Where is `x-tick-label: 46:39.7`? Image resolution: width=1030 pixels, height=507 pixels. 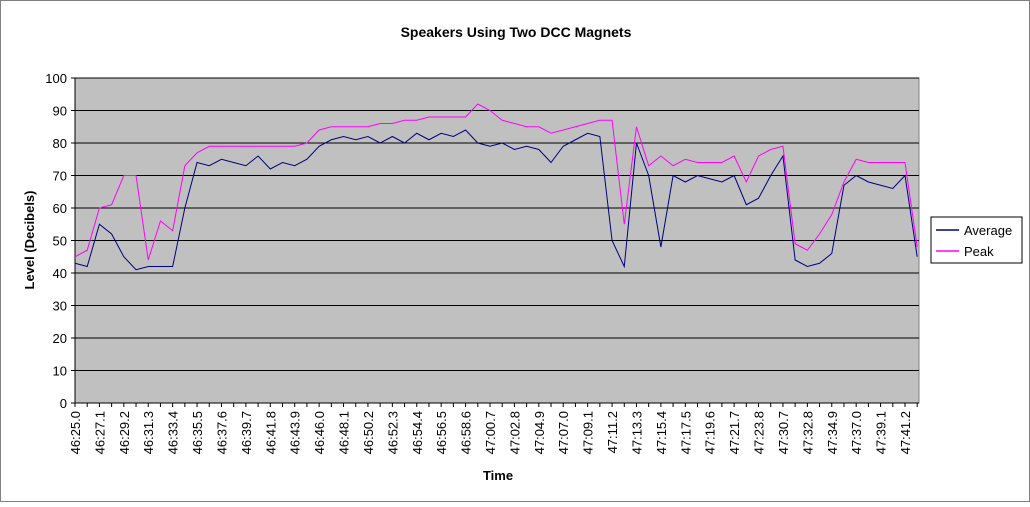
x-tick-label: 46:39.7 is located at coordinates (246, 432).